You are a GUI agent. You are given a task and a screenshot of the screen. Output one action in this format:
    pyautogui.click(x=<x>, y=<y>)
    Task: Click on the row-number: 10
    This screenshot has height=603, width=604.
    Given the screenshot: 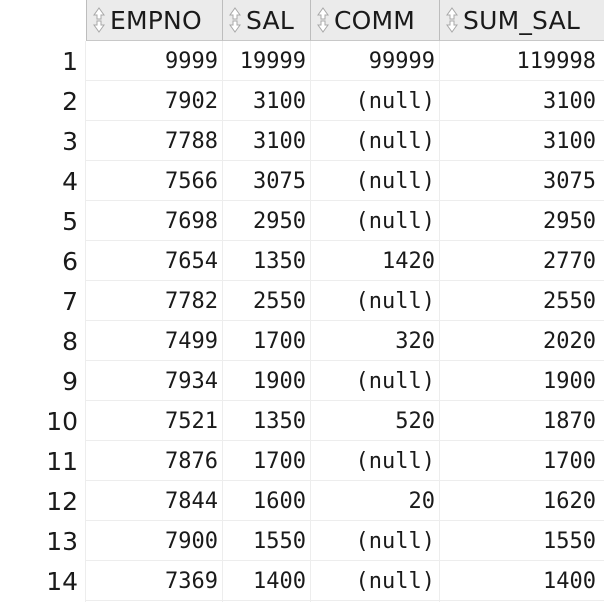 What is the action you would take?
    pyautogui.click(x=39, y=421)
    